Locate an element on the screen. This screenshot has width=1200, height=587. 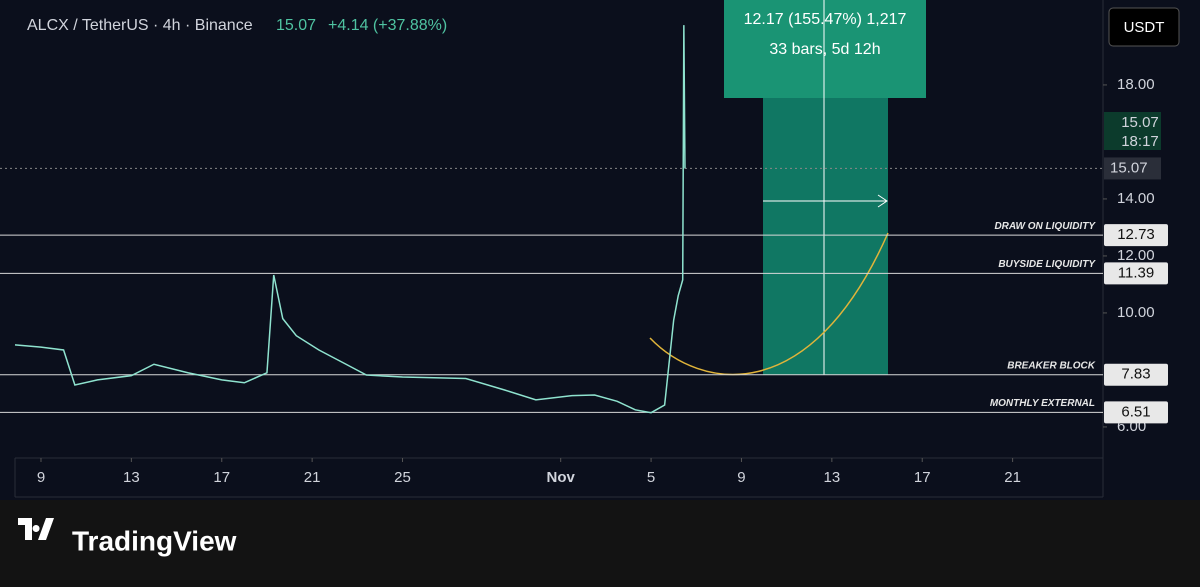
measure-bars: 33 bars, 5d 12h is located at coordinates (824, 49).